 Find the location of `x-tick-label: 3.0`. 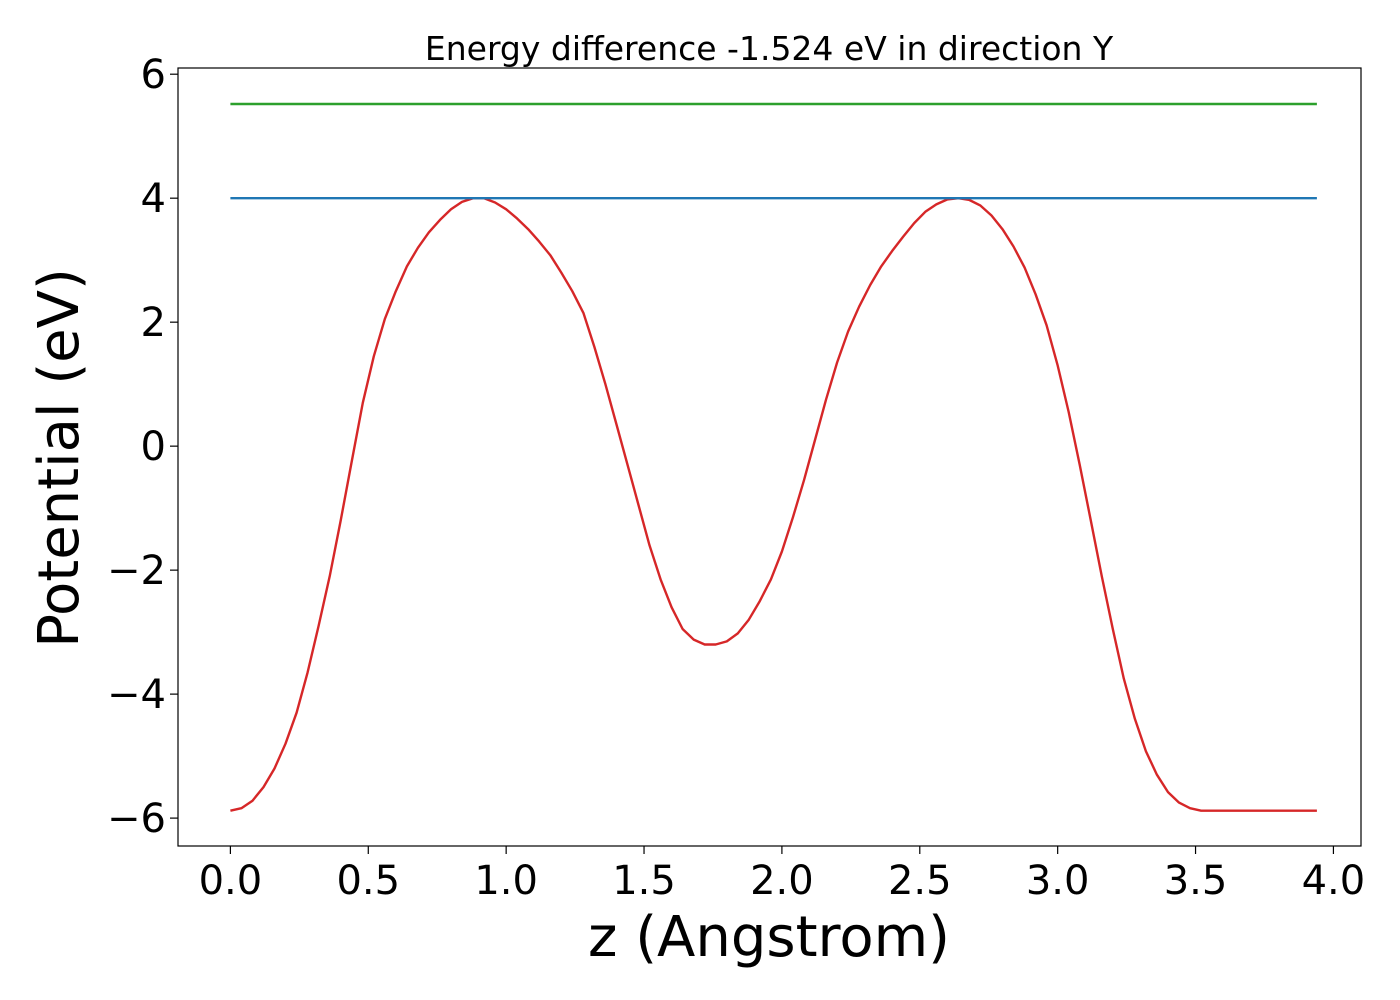

x-tick-label: 3.0 is located at coordinates (1058, 881).